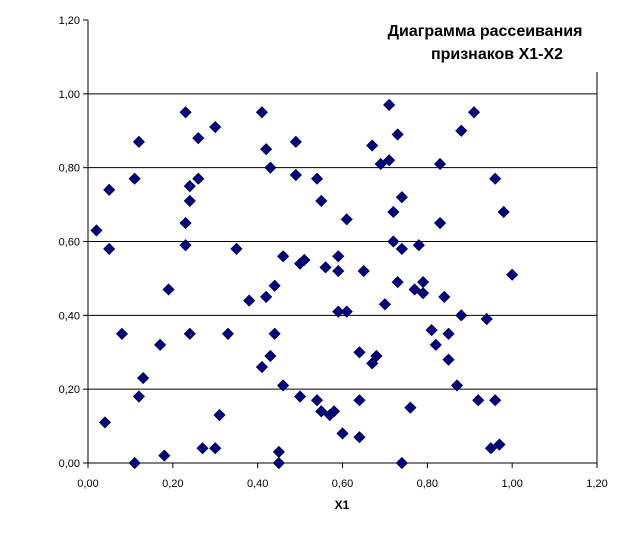 This screenshot has height=546, width=639. What do you see at coordinates (596, 484) in the screenshot?
I see `x-tick-label: 1,20` at bounding box center [596, 484].